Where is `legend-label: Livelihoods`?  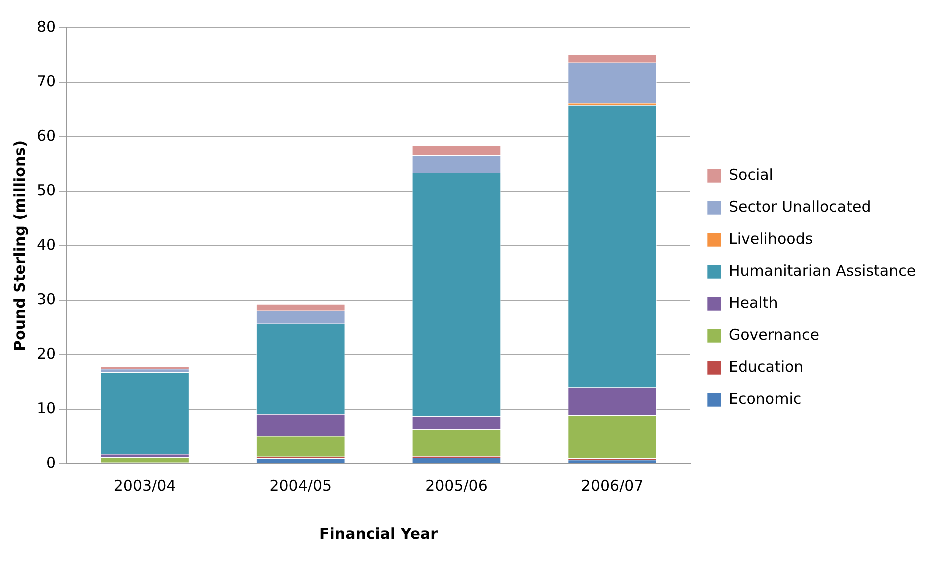
legend-label: Livelihoods is located at coordinates (771, 239).